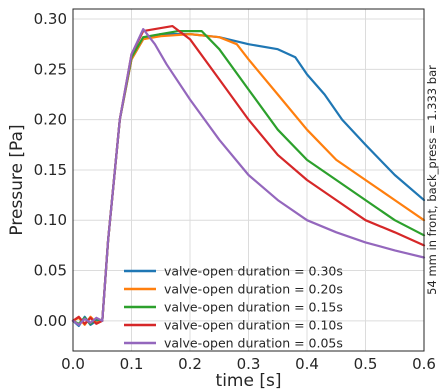  I want to click on legend-label-4: valve-open duration = 0.10s, so click(253, 325).